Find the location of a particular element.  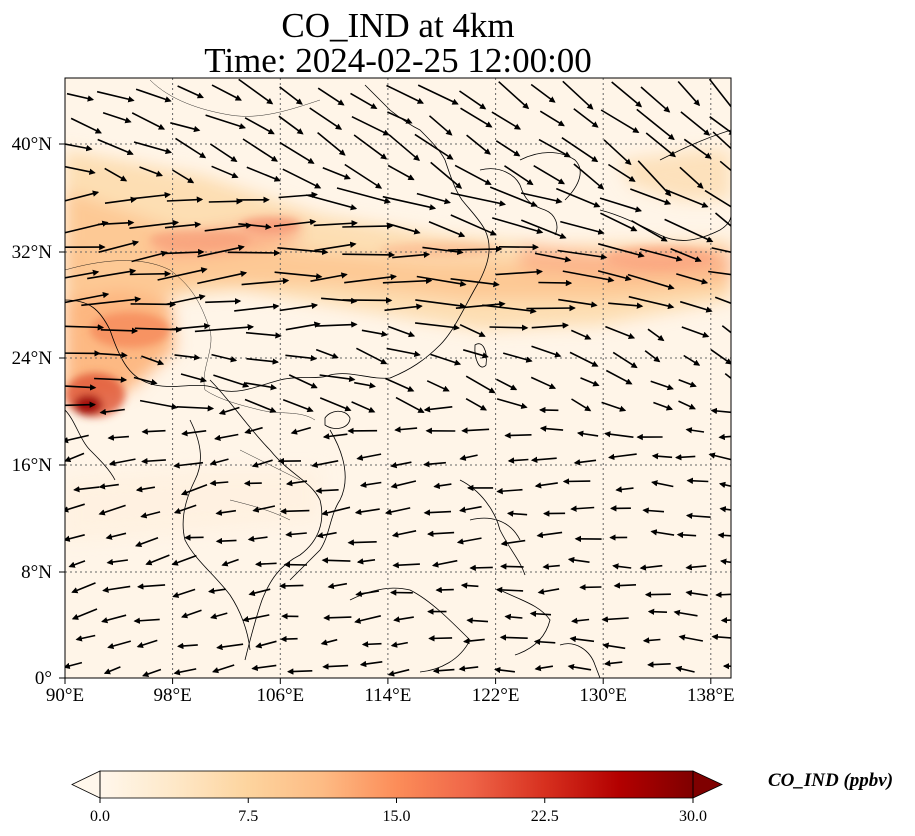

colorbar-tick-label: 0.0 is located at coordinates (100, 816).